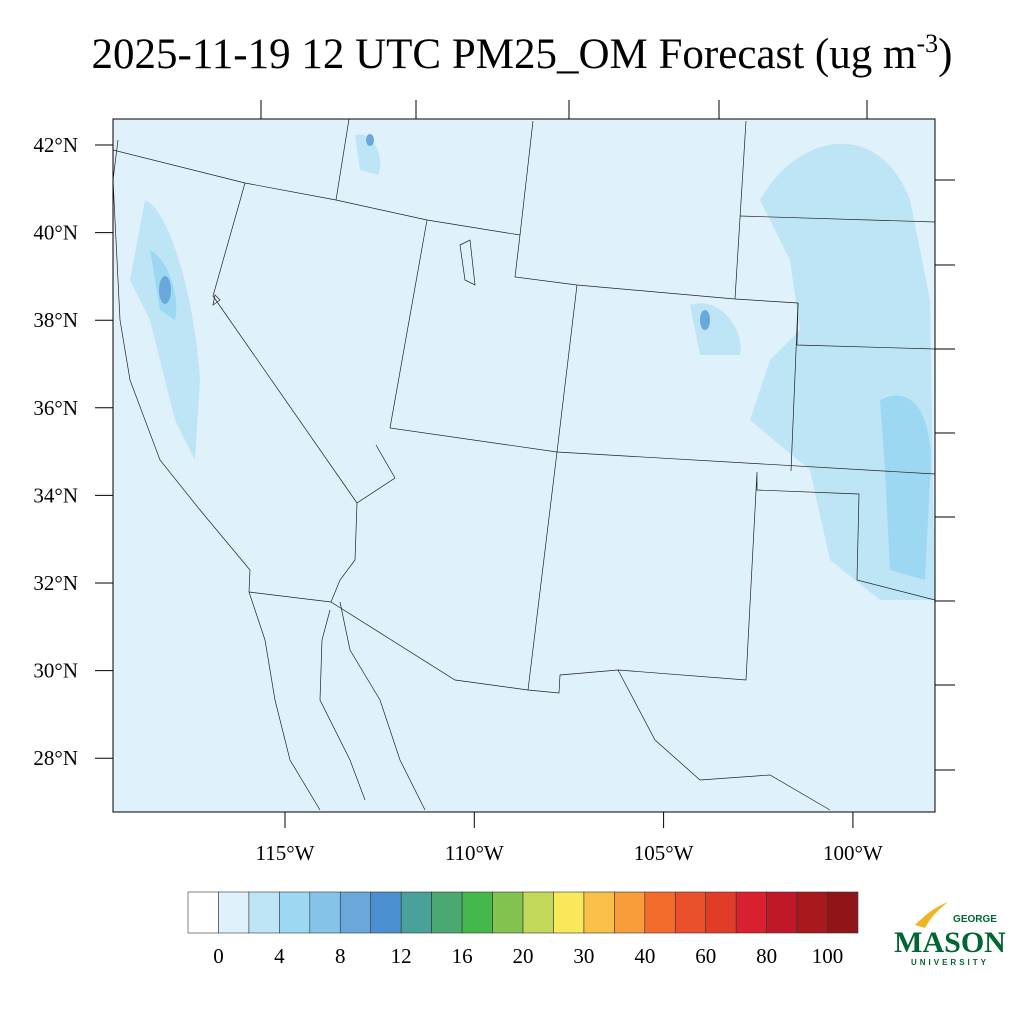 Image resolution: width=1024 pixels, height=1024 pixels. I want to click on colorbar-label: 12, so click(401, 956).